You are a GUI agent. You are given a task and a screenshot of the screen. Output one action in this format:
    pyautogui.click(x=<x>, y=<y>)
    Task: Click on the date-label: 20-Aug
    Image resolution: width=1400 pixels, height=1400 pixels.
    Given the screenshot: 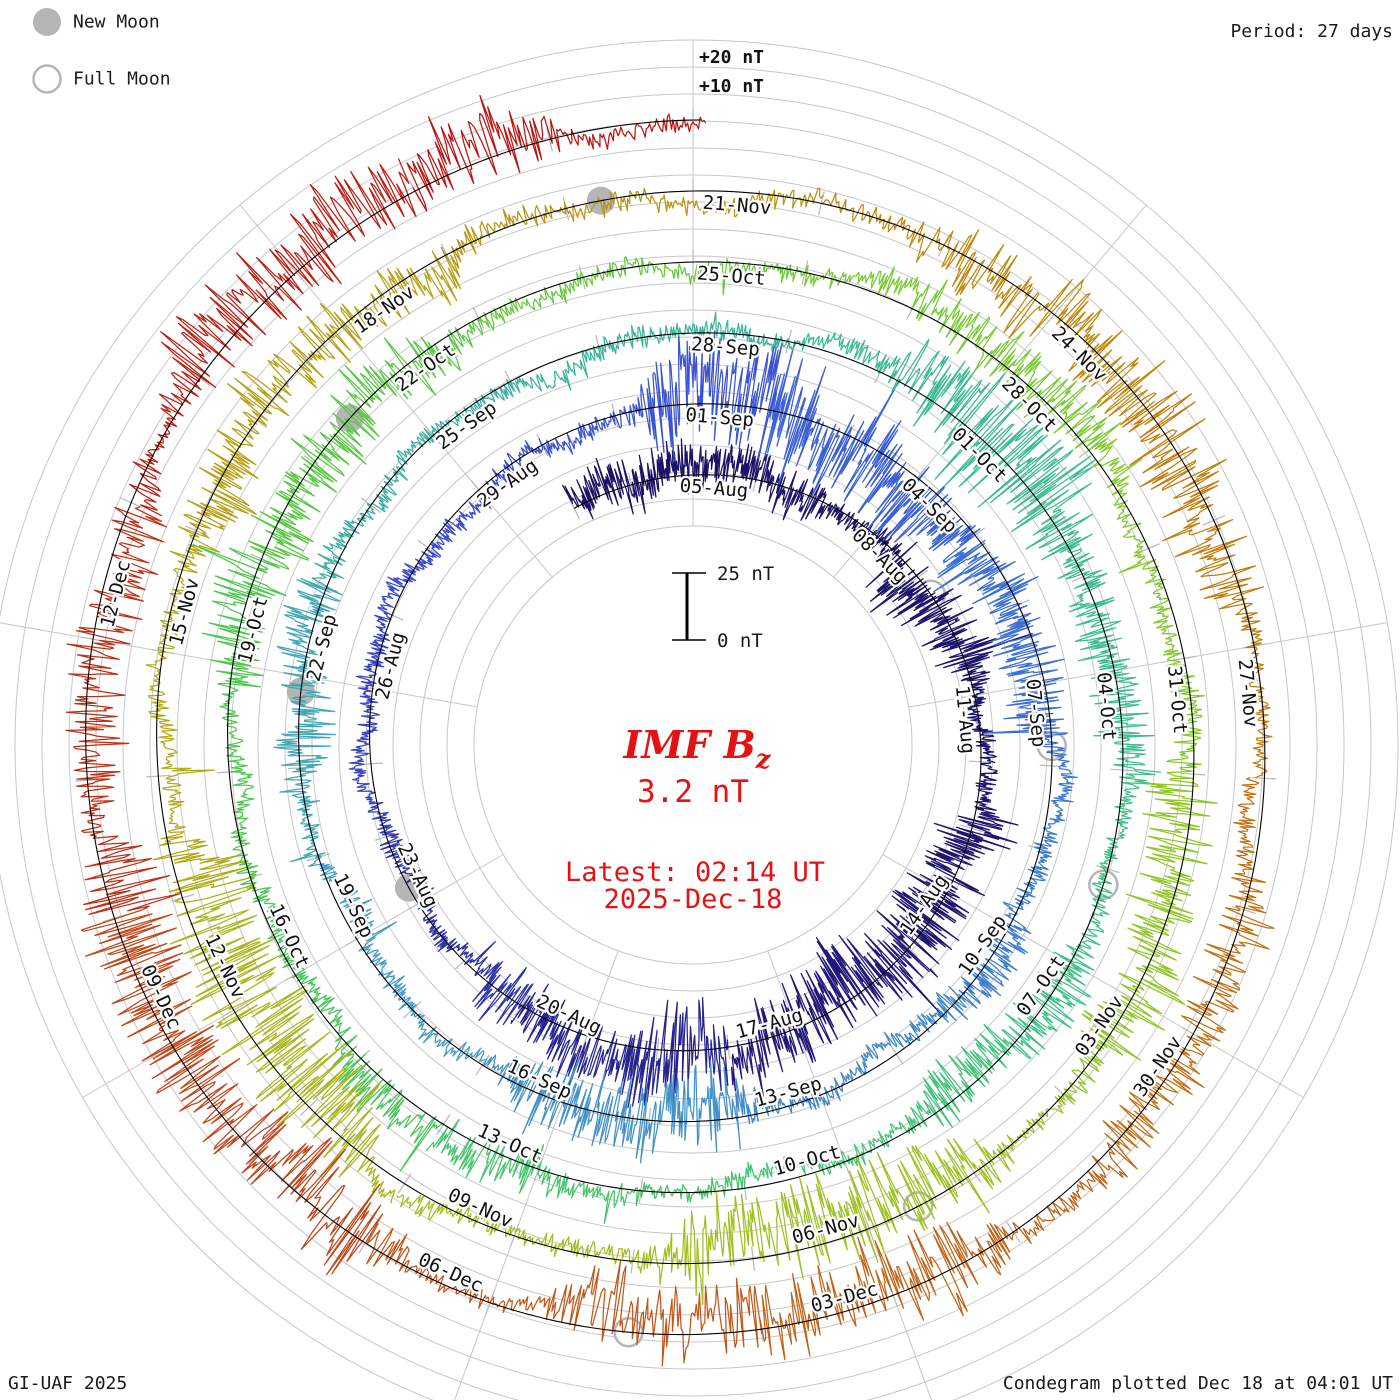 What is the action you would take?
    pyautogui.click(x=569, y=1014)
    